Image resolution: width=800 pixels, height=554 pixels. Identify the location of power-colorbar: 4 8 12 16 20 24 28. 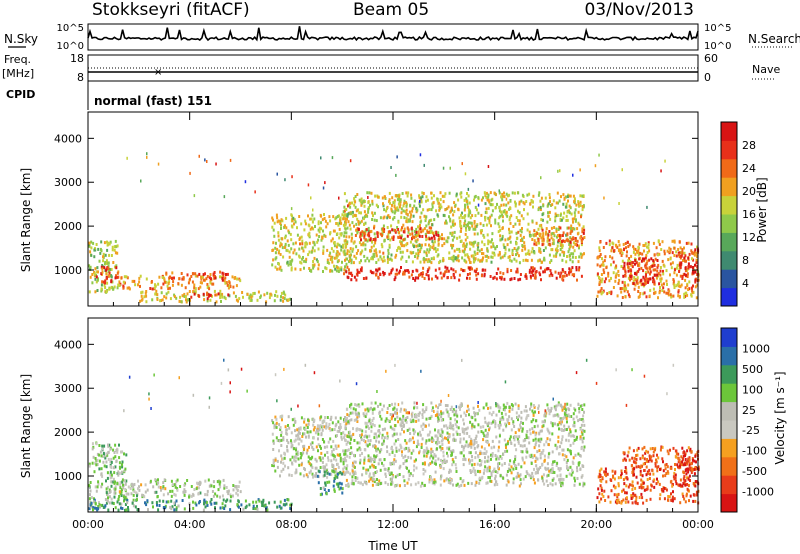
(738, 214).